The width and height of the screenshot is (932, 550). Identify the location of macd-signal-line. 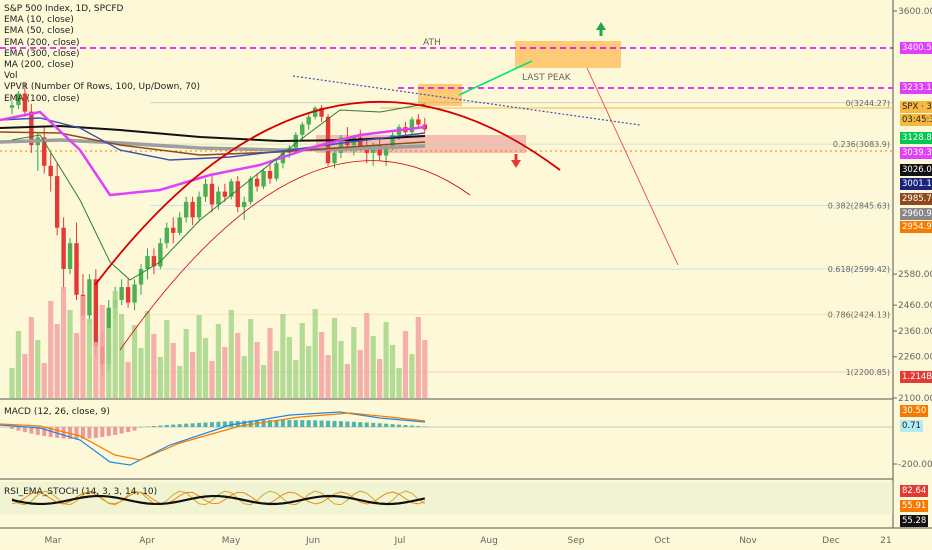
(213, 436).